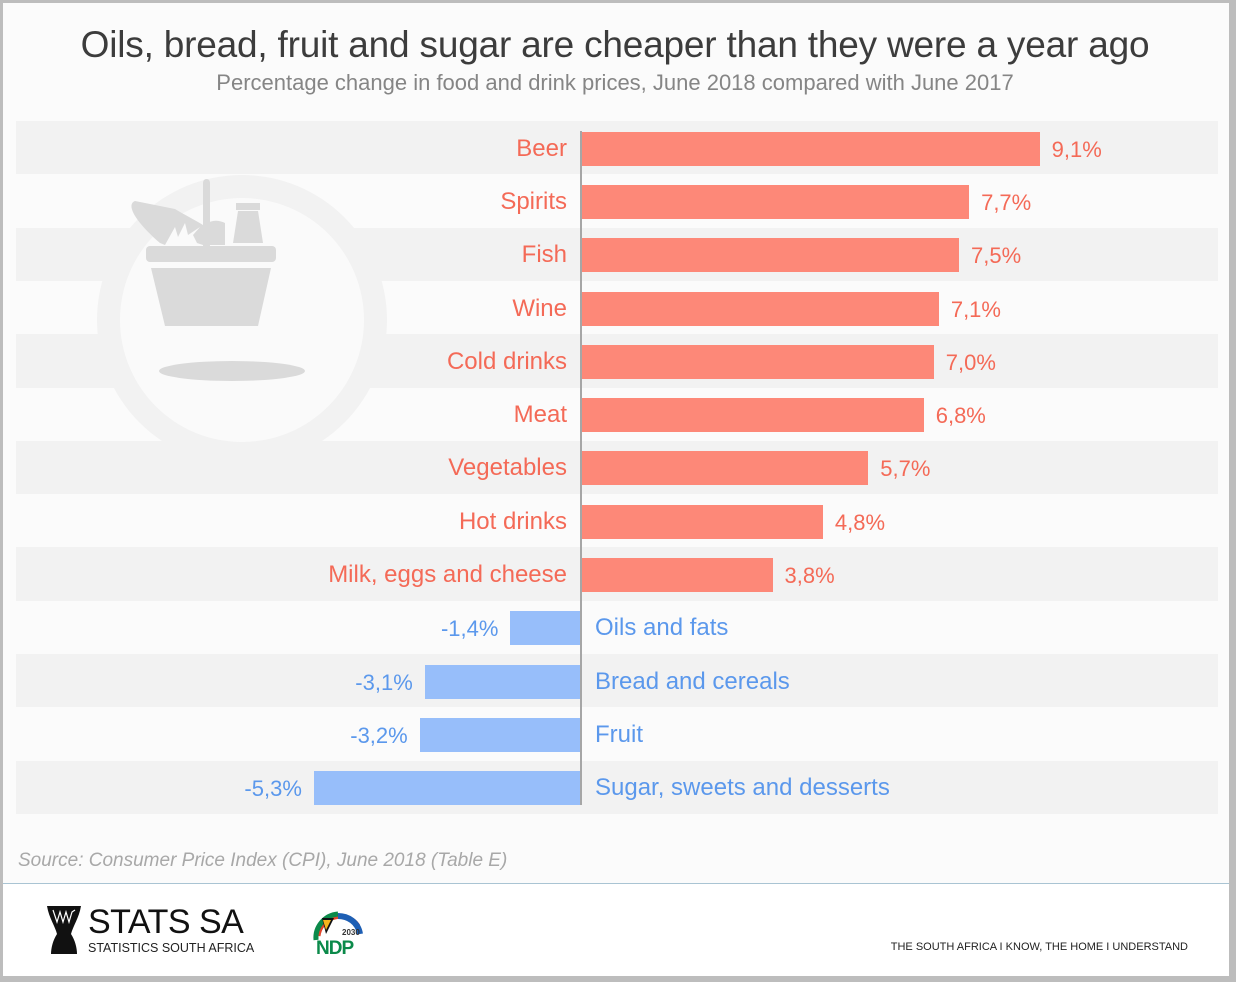 Image resolution: width=1236 pixels, height=982 pixels. I want to click on value-label: -5,3%, so click(273, 789).